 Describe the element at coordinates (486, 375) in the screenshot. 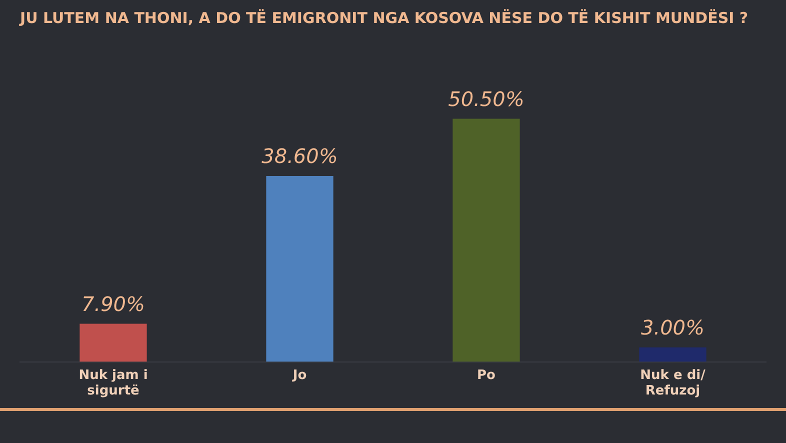

I see `x-tick-label: Po` at that location.